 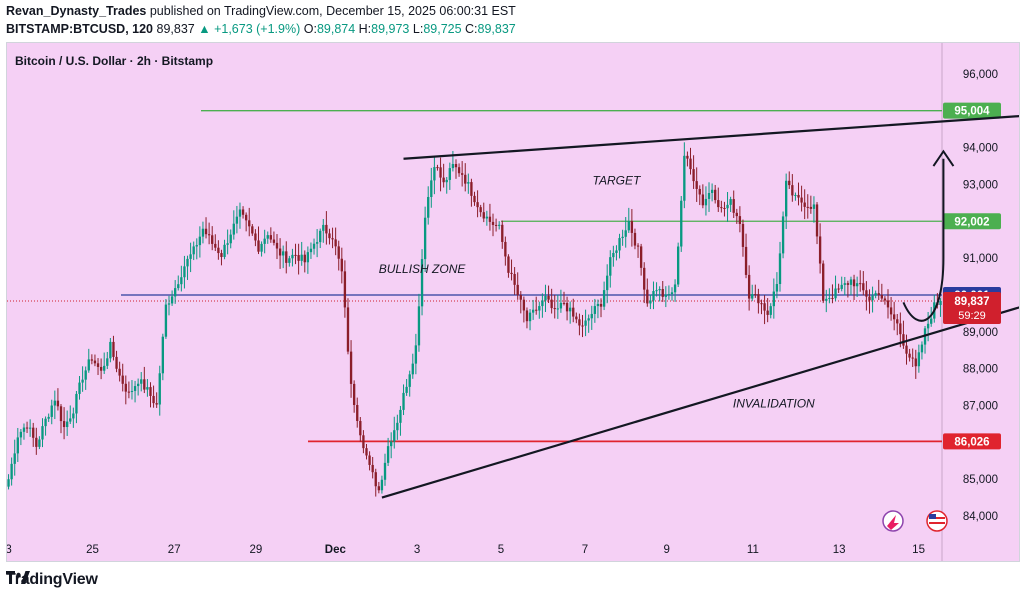 I want to click on last-price: 89,837, so click(x=175, y=29).